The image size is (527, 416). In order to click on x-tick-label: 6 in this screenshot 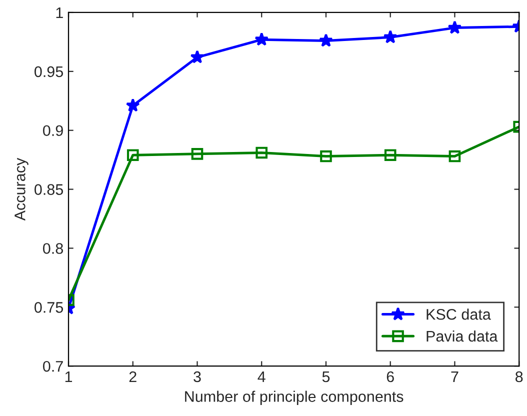, I will do `click(390, 376)`.